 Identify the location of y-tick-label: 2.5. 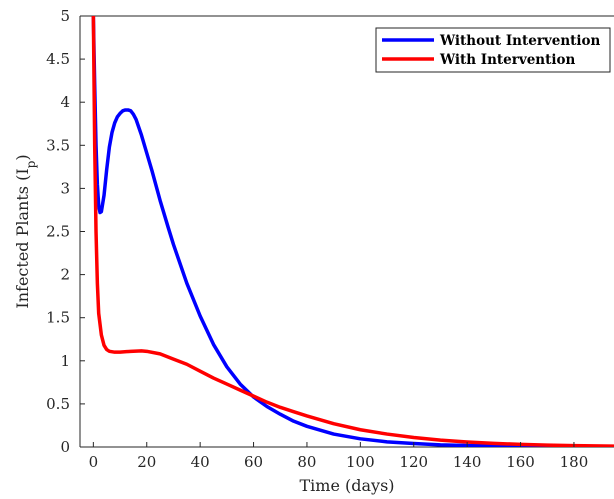
(58, 232).